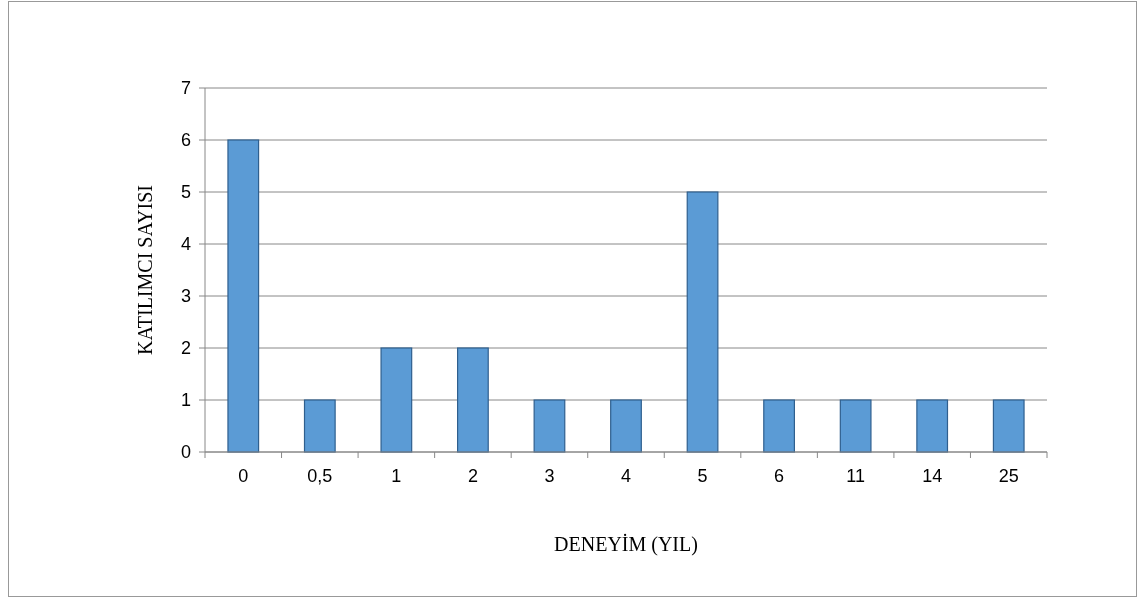 This screenshot has width=1139, height=599. What do you see at coordinates (243, 476) in the screenshot?
I see `x-tick-label: 0` at bounding box center [243, 476].